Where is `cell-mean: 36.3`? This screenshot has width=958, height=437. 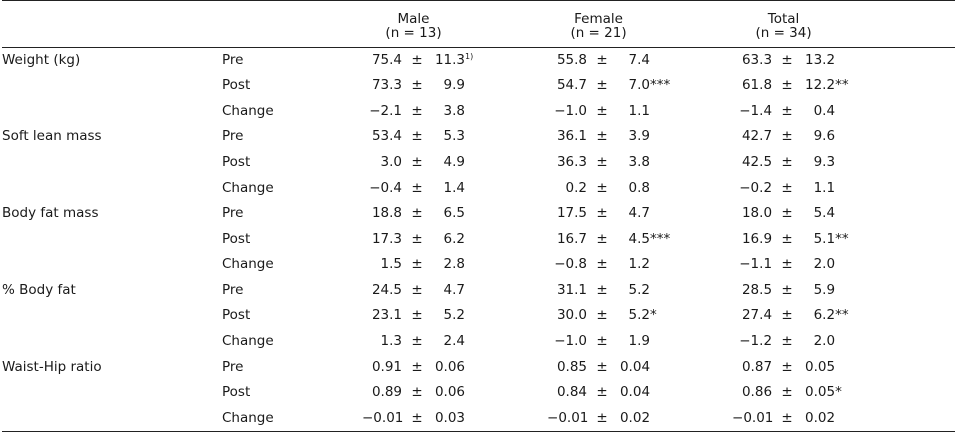 cell-mean: 36.3 is located at coordinates (572, 161).